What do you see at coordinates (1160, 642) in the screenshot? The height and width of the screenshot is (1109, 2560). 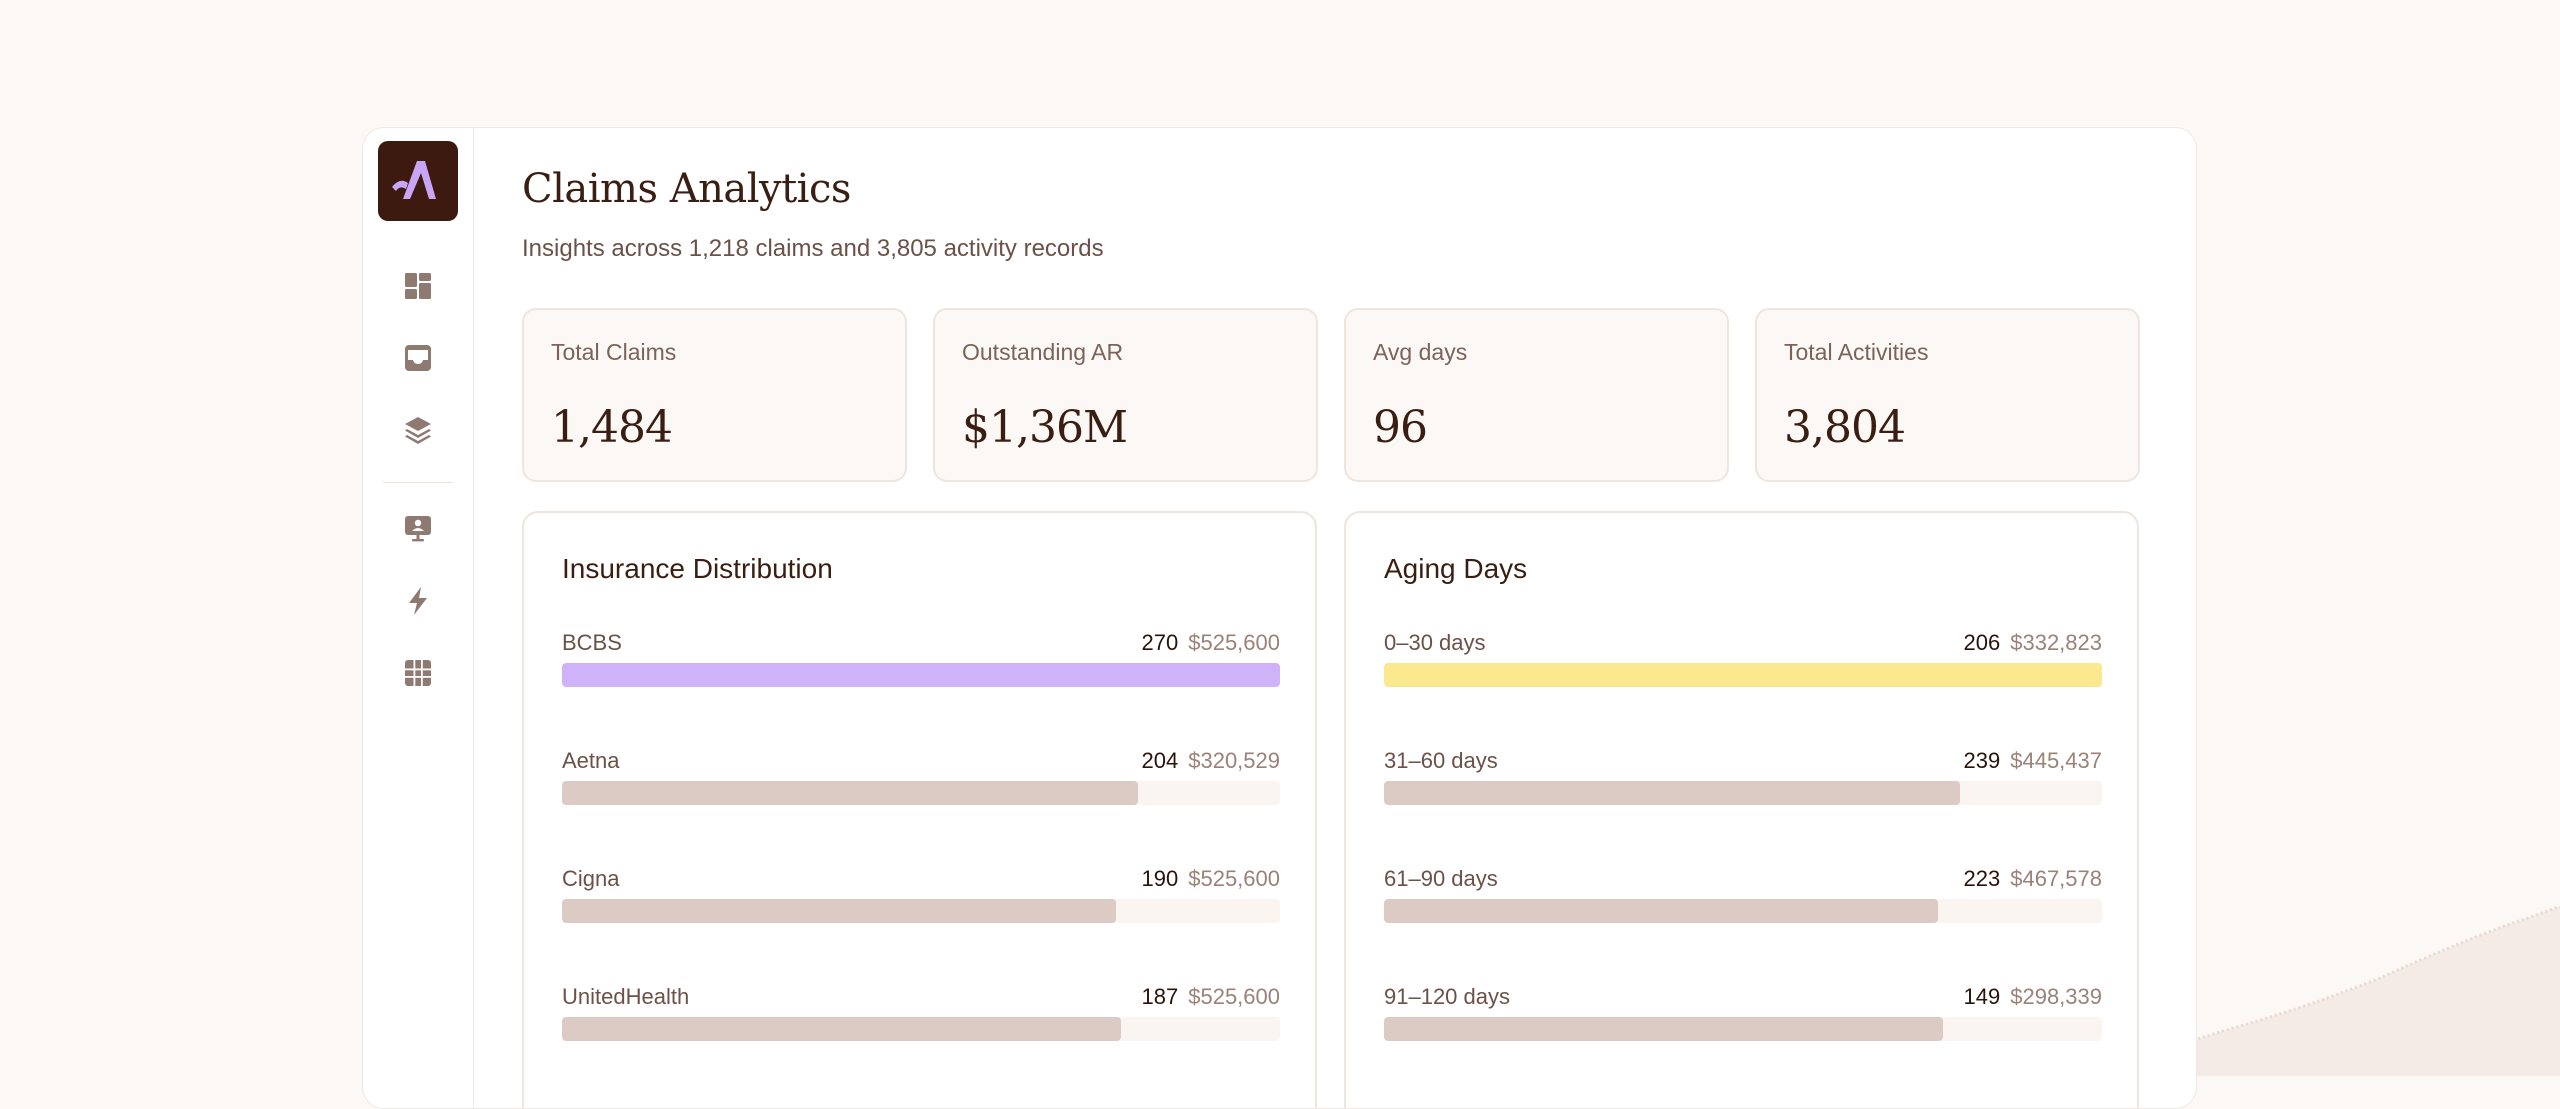 I see `bar-count: 270` at bounding box center [1160, 642].